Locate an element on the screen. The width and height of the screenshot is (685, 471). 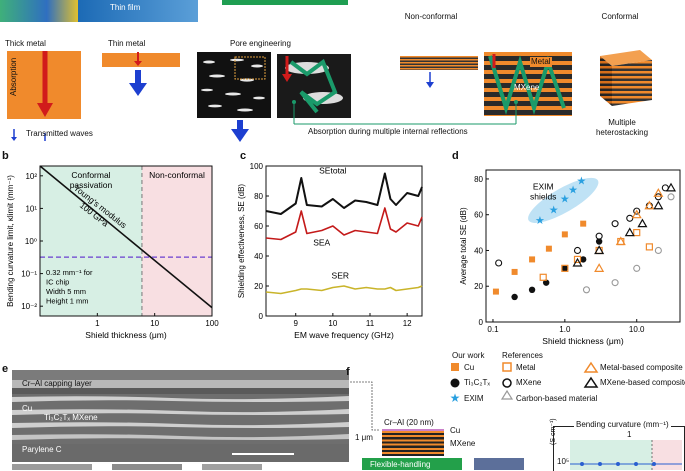
x-tick-label: 1 is located at coordinates (97, 323).